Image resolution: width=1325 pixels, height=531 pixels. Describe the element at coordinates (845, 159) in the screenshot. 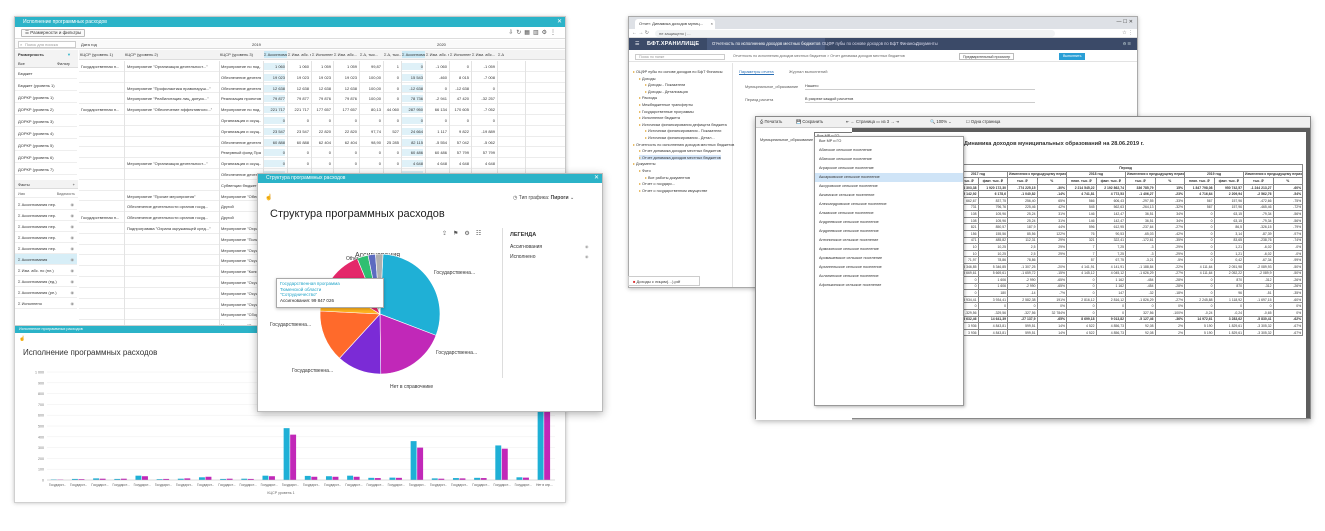

I see `dropdown-option: Абатское сельское поселение` at that location.